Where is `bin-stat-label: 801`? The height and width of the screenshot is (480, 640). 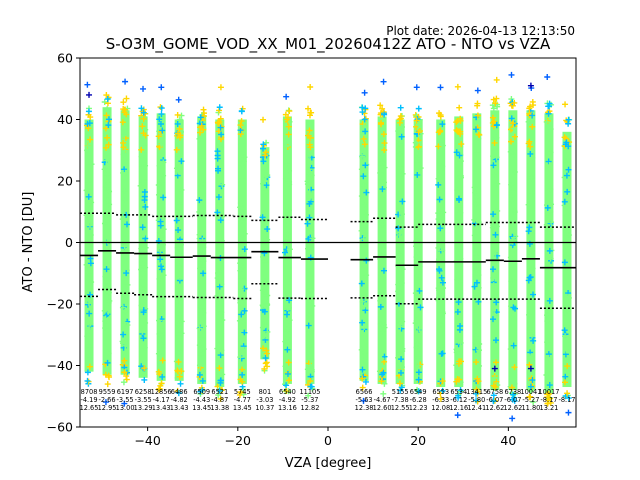 bin-stat-label: 801 is located at coordinates (265, 392).